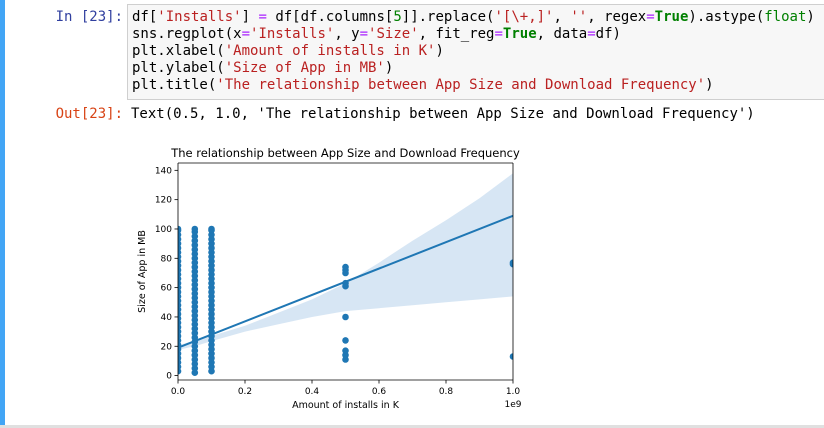 This screenshot has width=824, height=428. Describe the element at coordinates (345, 281) in the screenshot. I see `regression-line` at that location.